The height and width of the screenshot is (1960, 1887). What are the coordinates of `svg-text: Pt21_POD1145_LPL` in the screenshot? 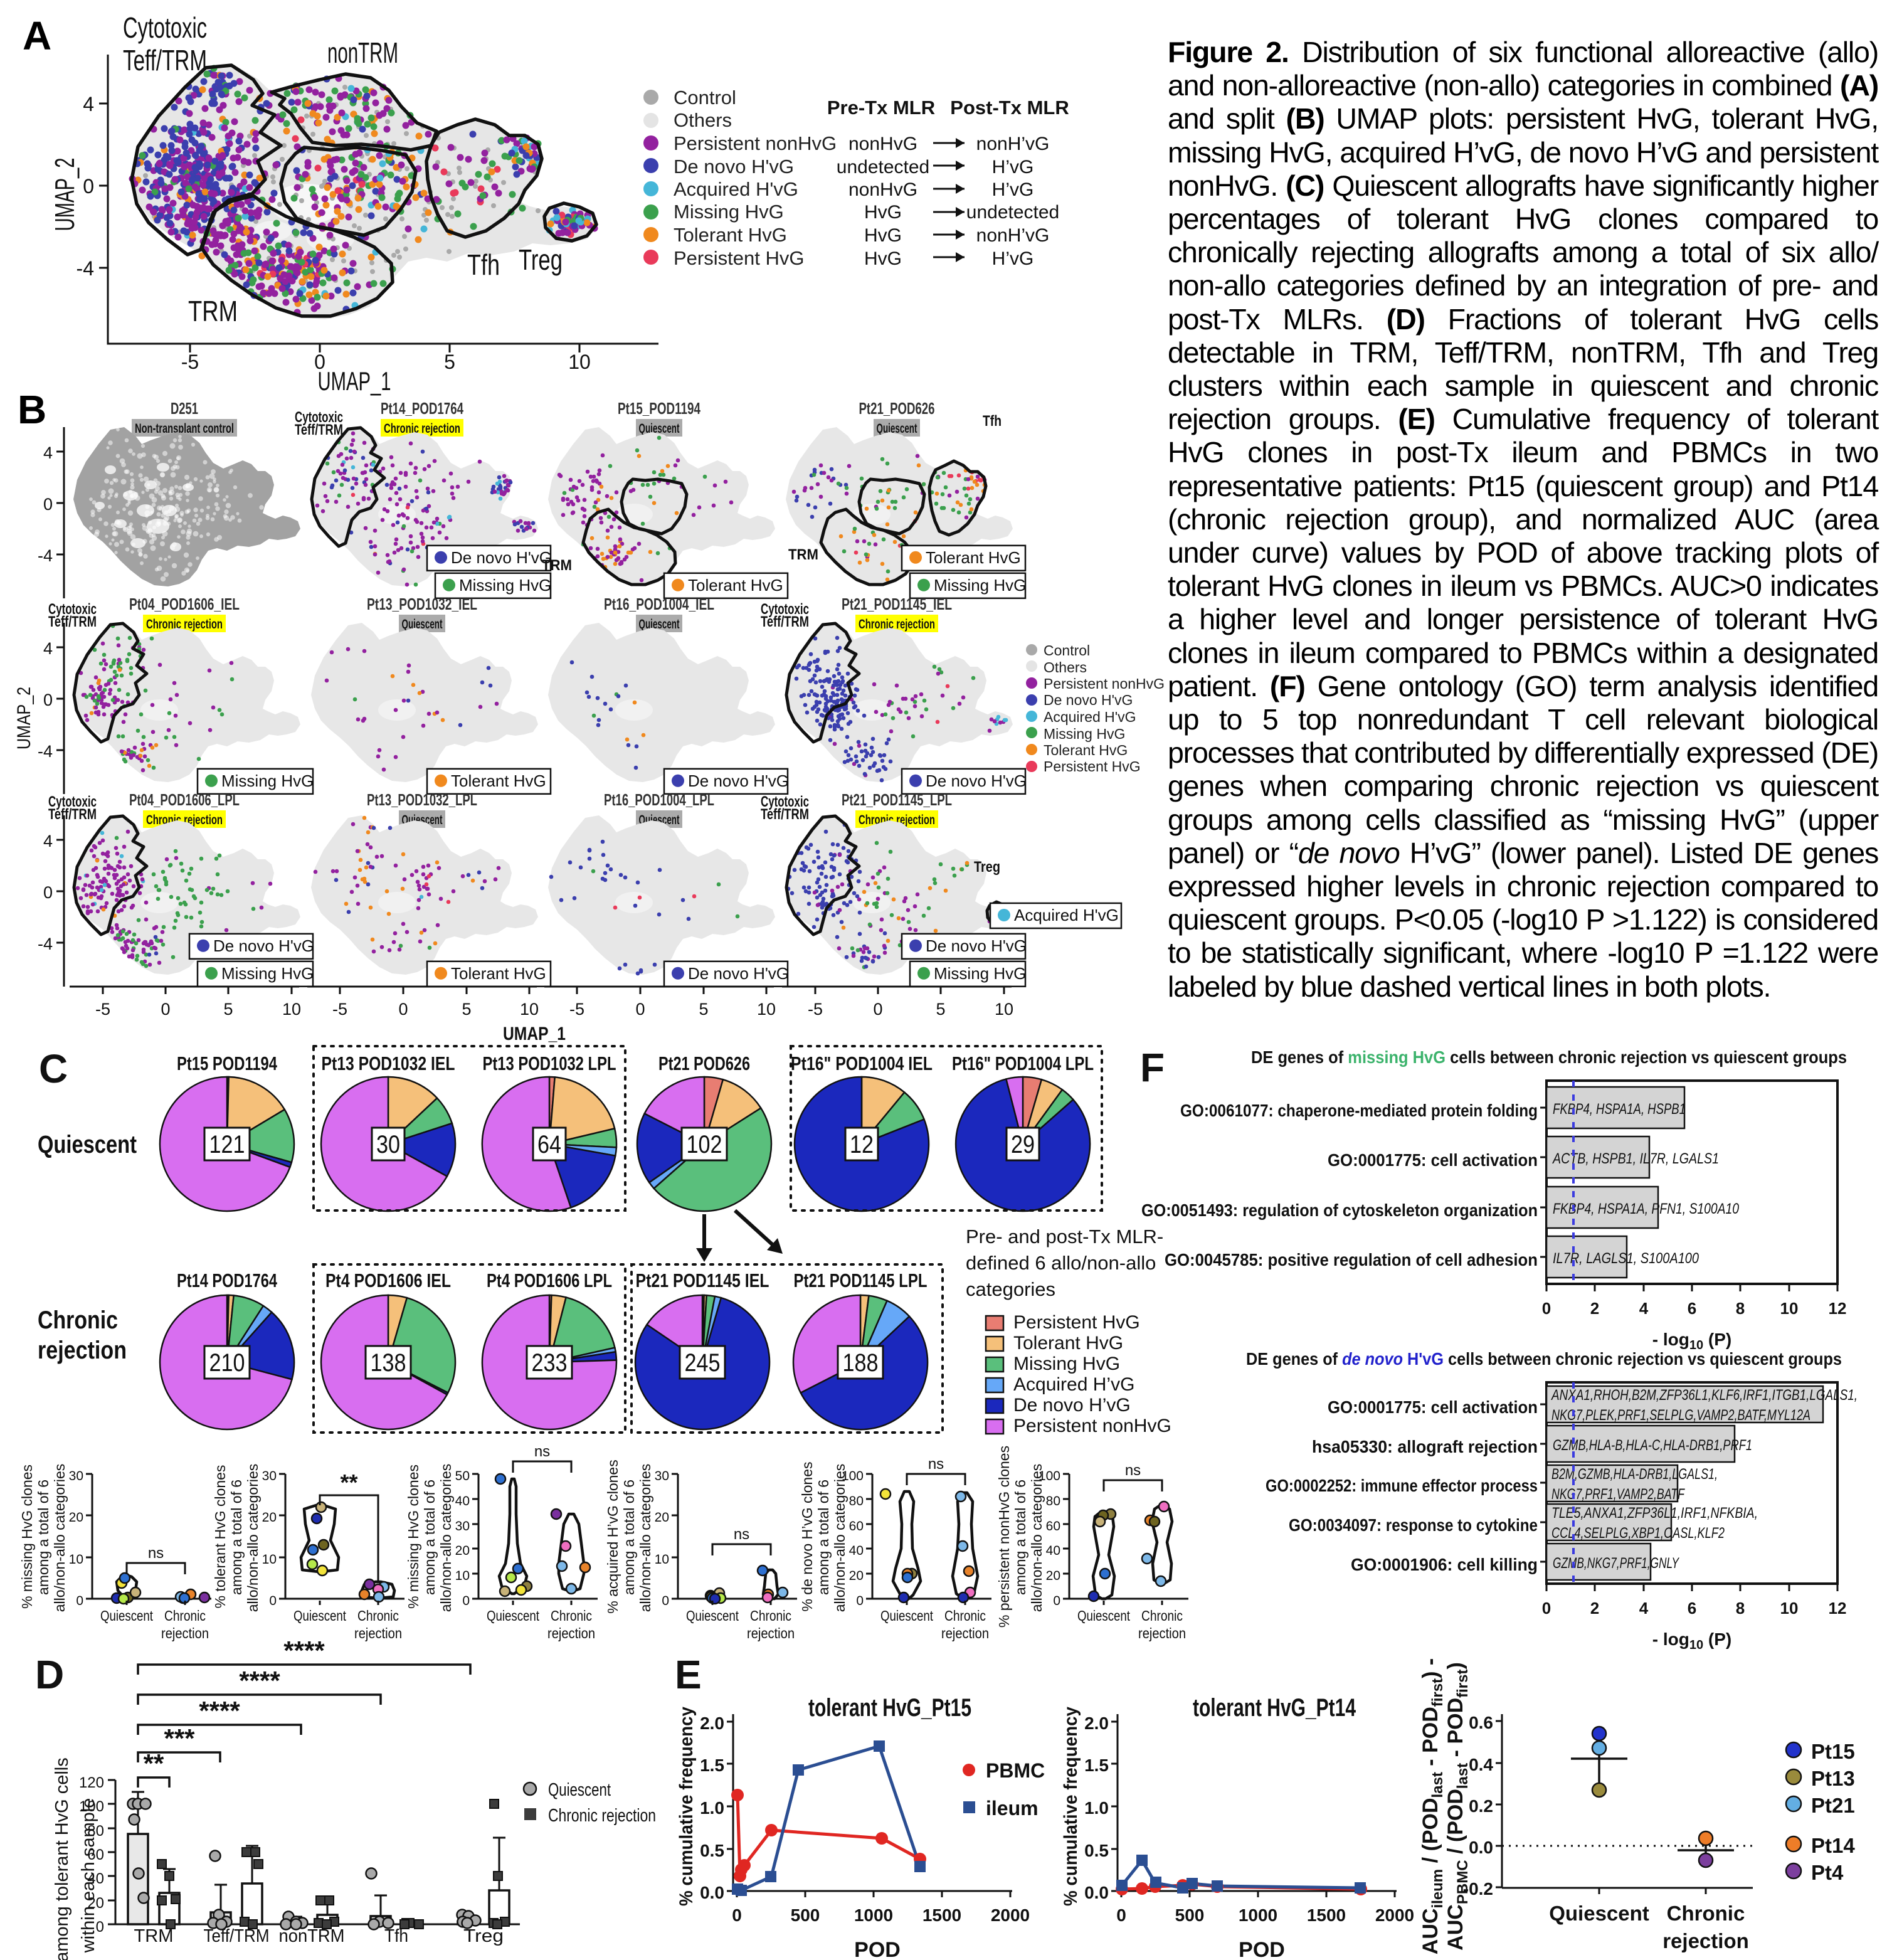 It's located at (897, 799).